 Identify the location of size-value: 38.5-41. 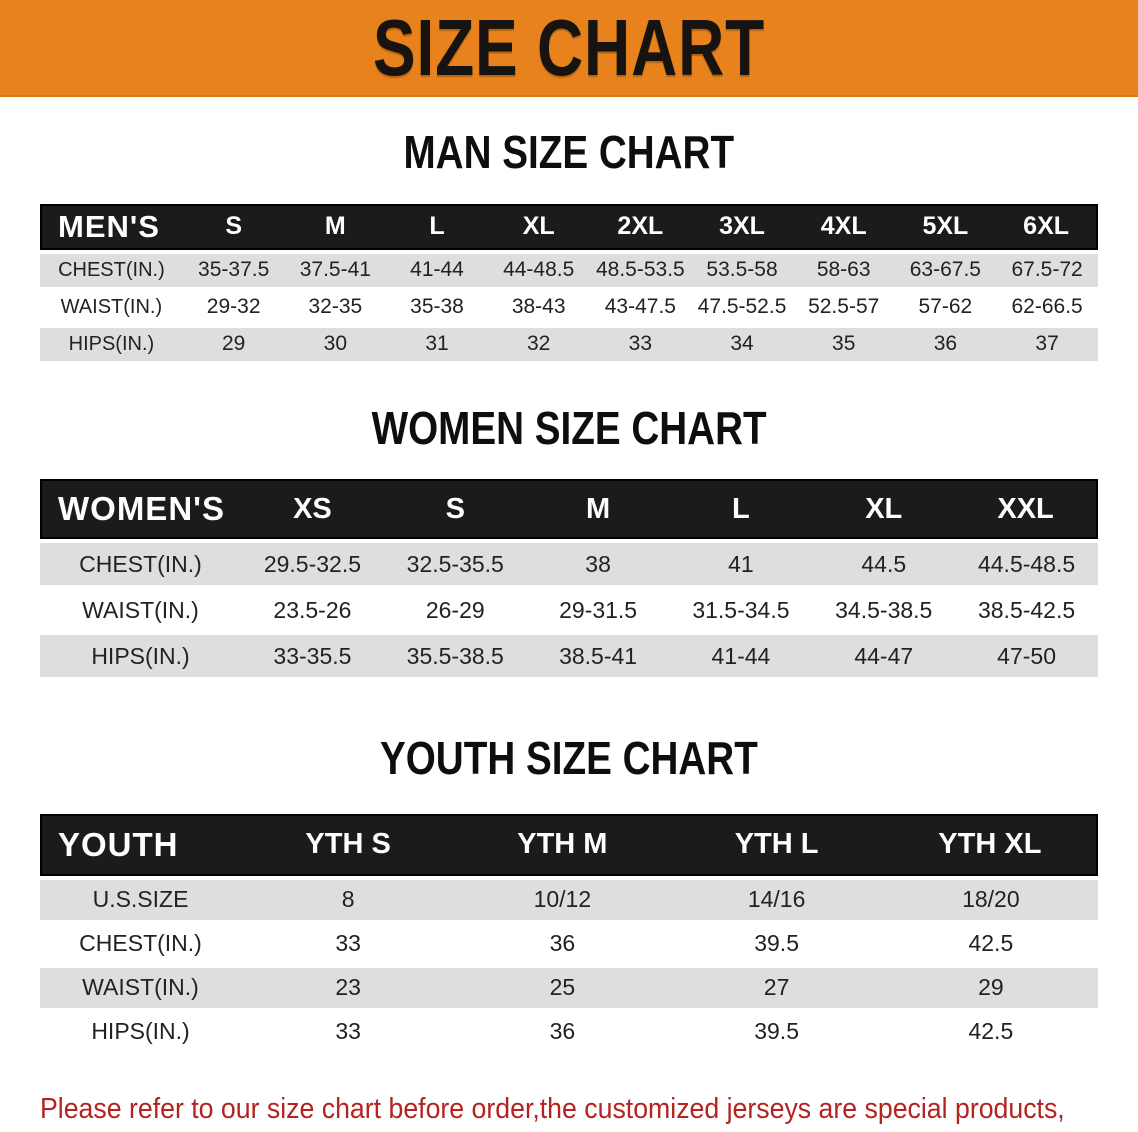
(598, 656).